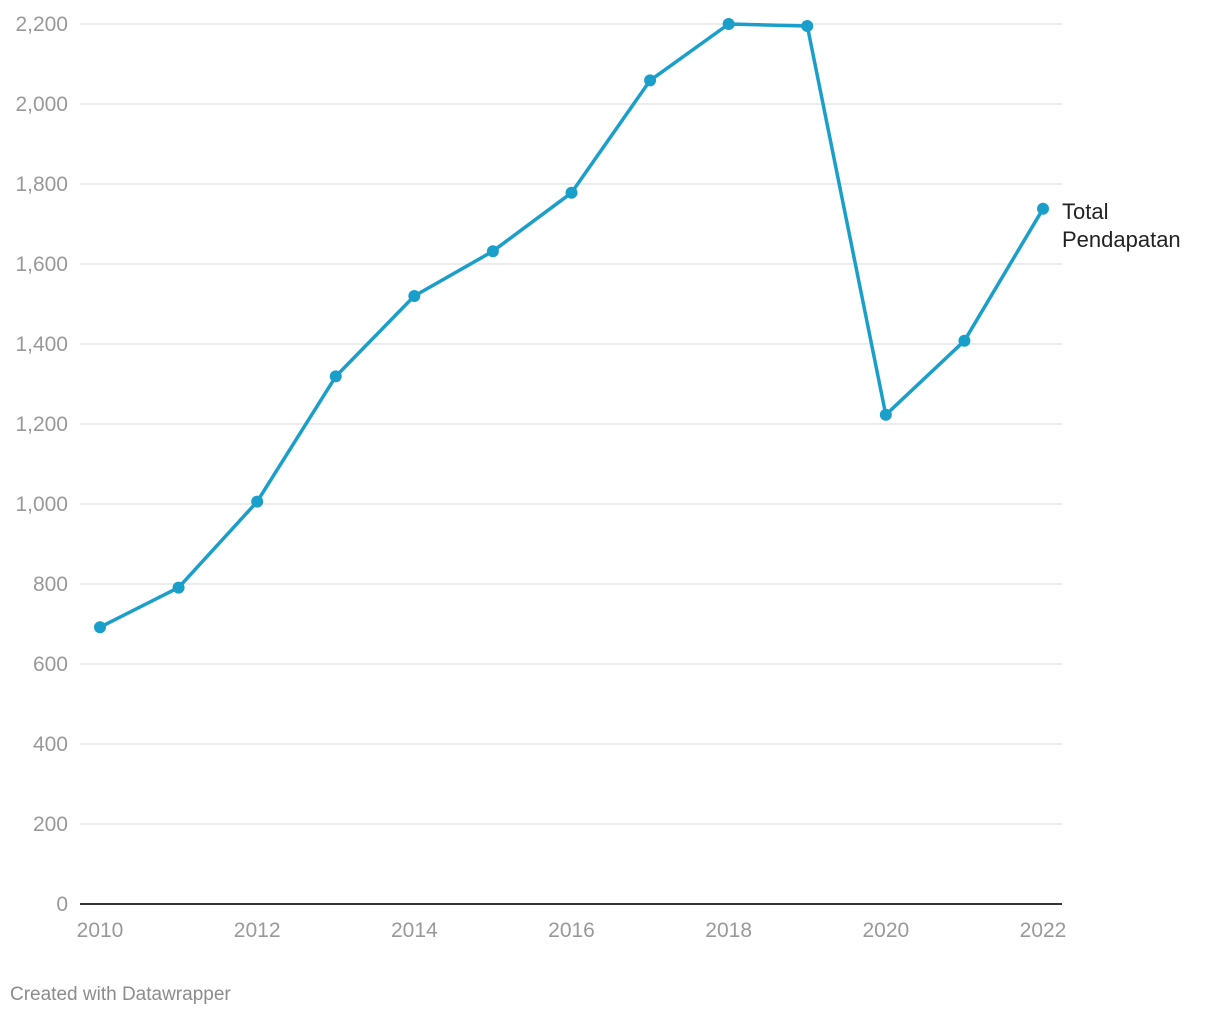 Image resolution: width=1220 pixels, height=1025 pixels. Describe the element at coordinates (571, 930) in the screenshot. I see `x-tick-label: 2016` at that location.